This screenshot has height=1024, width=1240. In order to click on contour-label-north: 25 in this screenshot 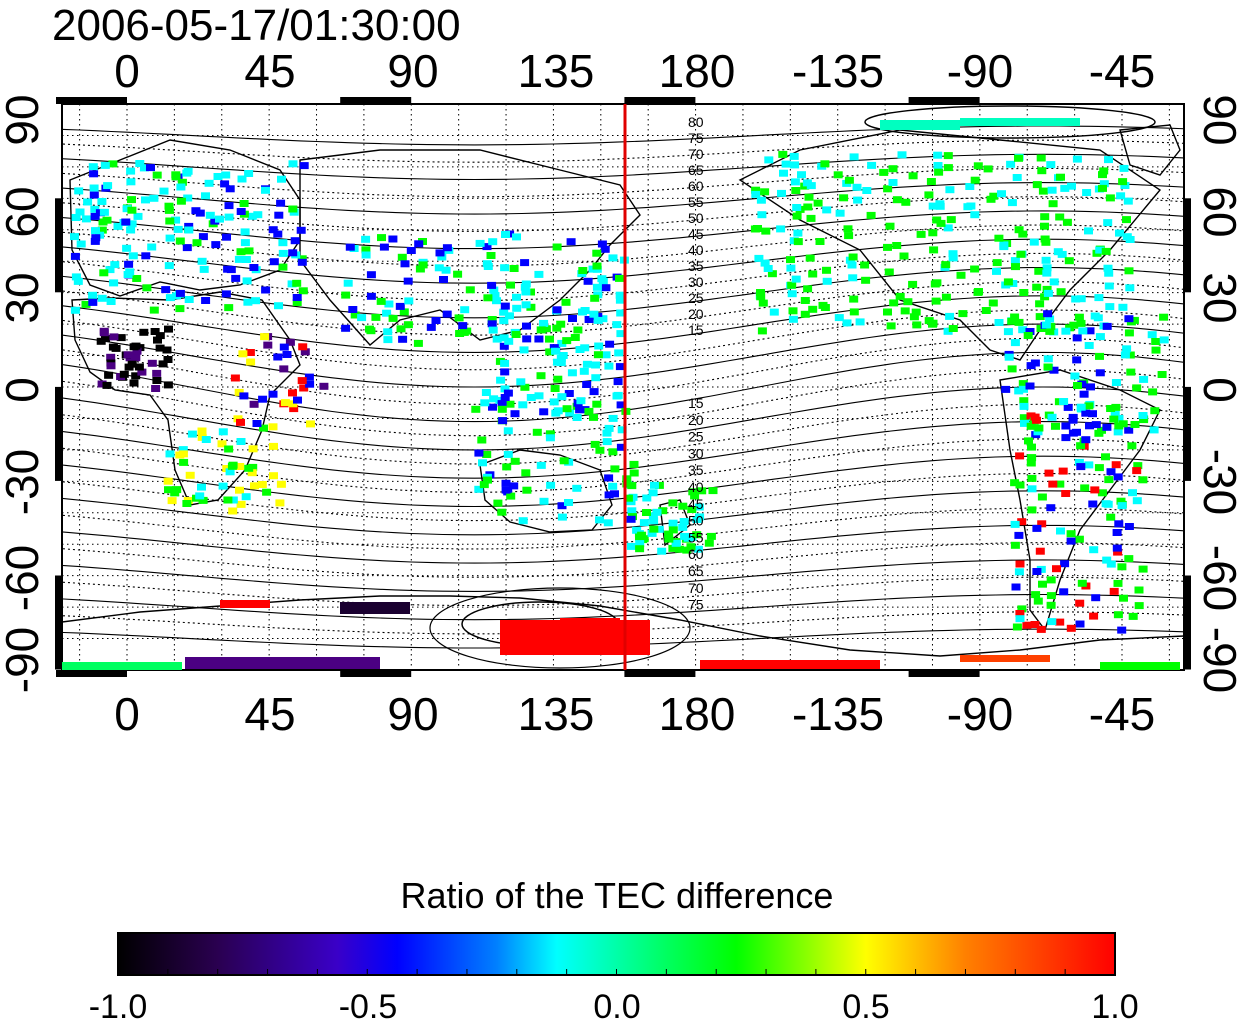, I will do `click(696, 298)`.